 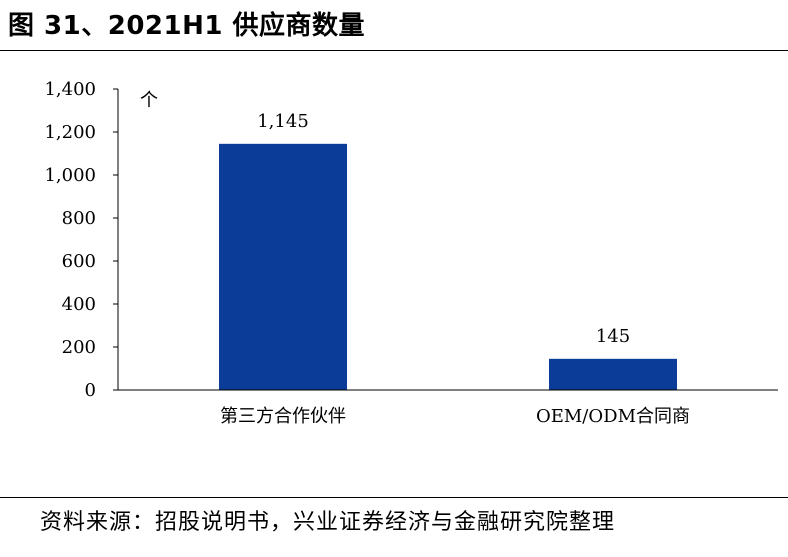 What do you see at coordinates (70, 89) in the screenshot?
I see `y-tick-label: 1,400` at bounding box center [70, 89].